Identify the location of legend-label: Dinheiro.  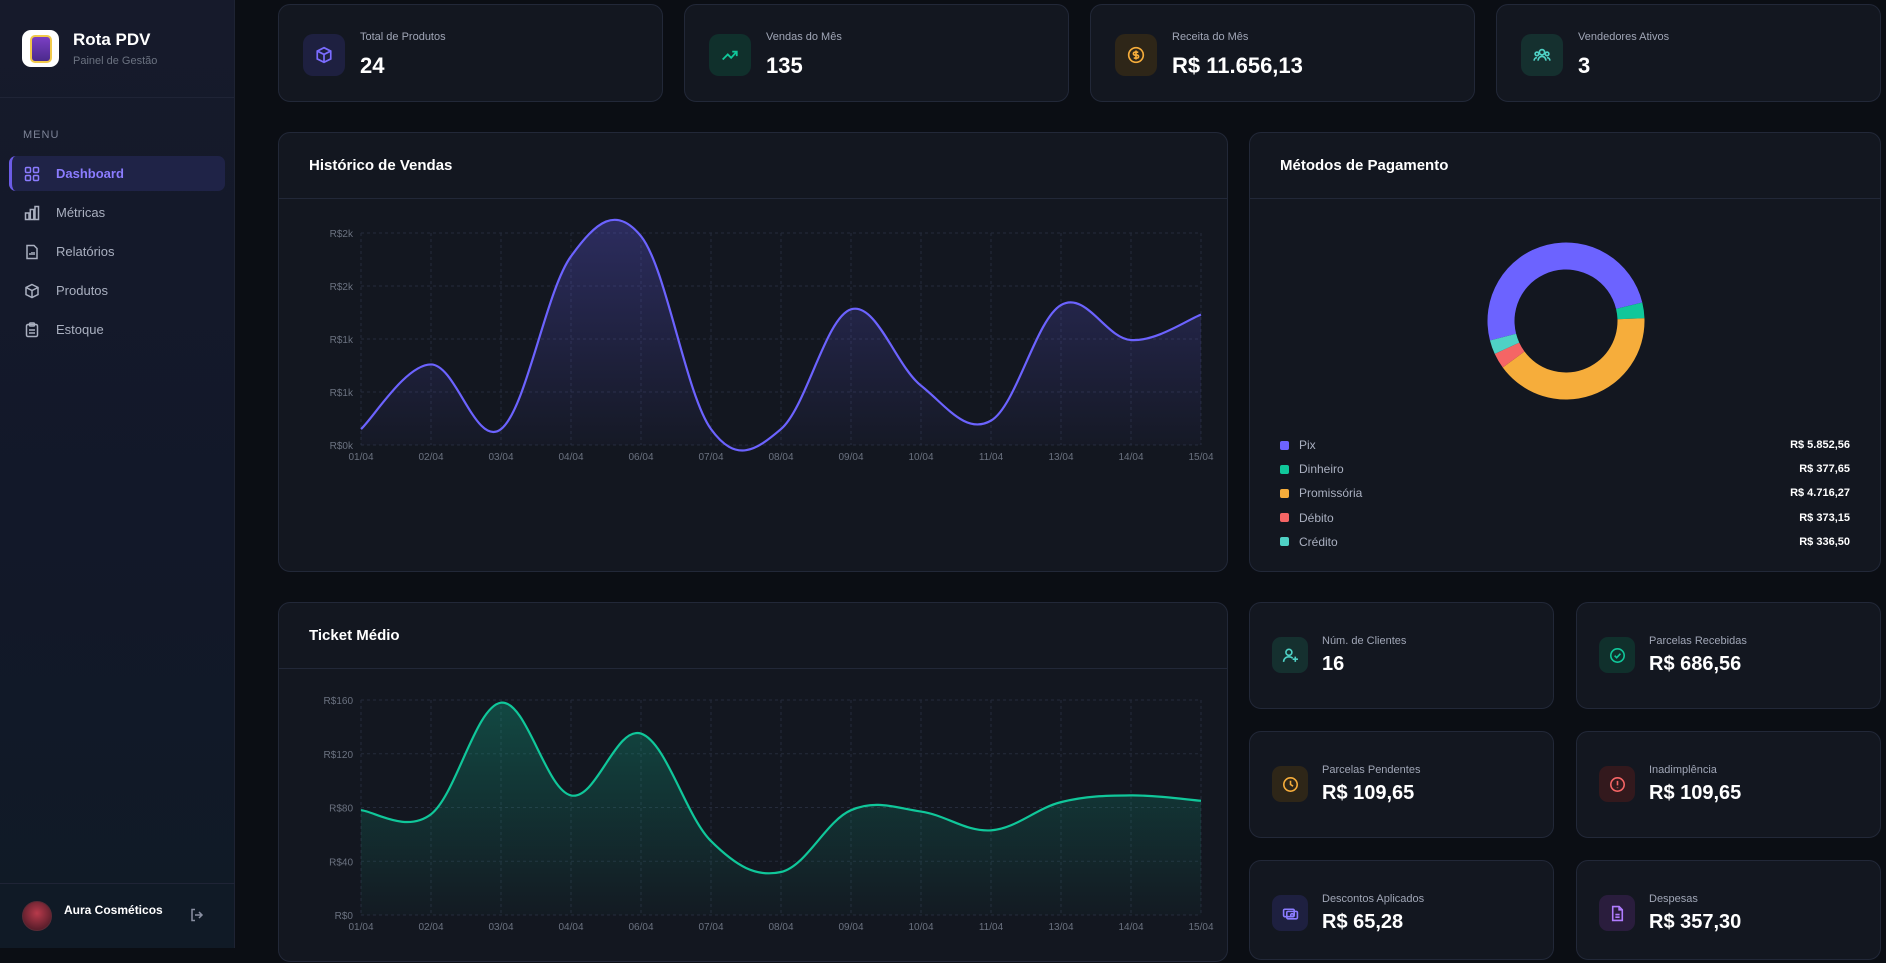
(1549, 469).